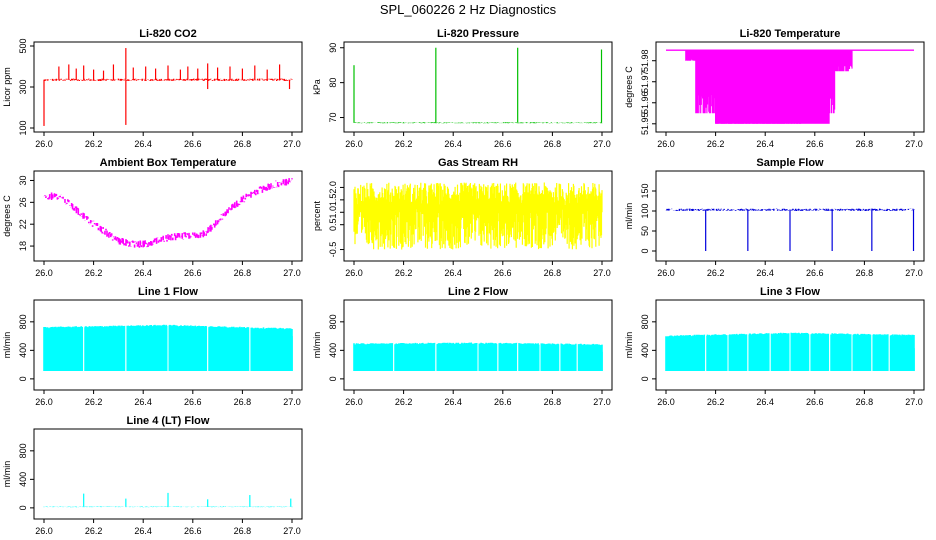 Image resolution: width=936 pixels, height=540 pixels. Describe the element at coordinates (23, 86) in the screenshot. I see `y-tick-label: 300` at that location.